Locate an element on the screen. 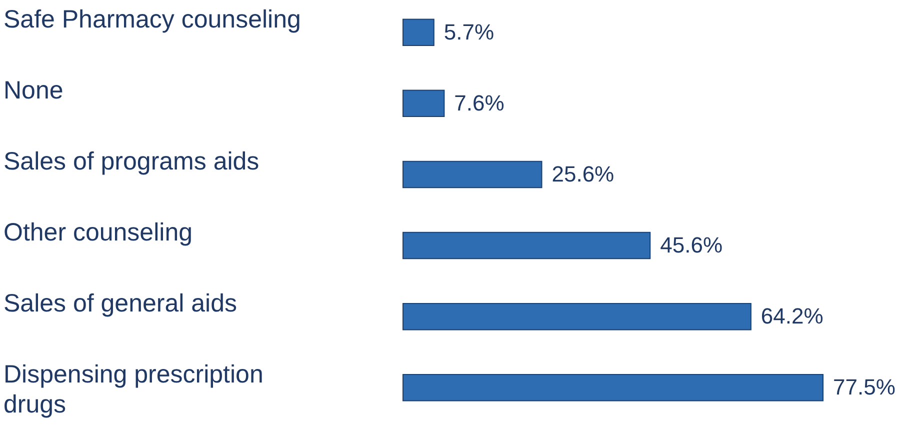  data-label: 64.2% is located at coordinates (792, 316).